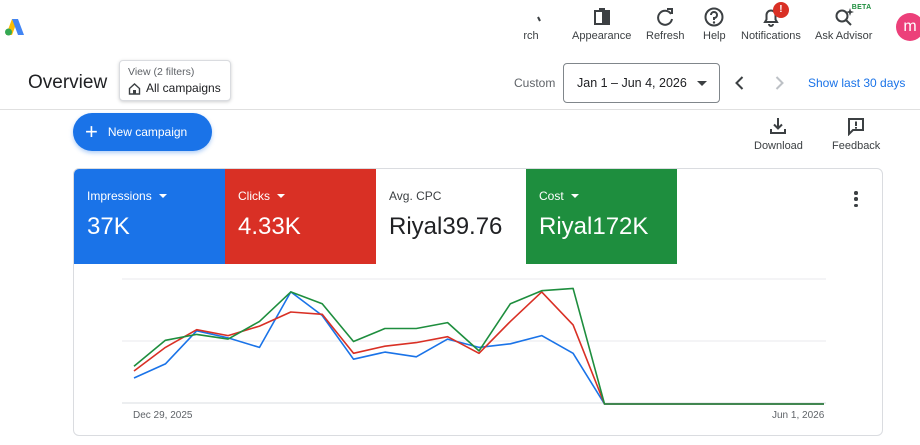 This screenshot has width=920, height=445. What do you see at coordinates (601, 16) in the screenshot?
I see `appearance-icon` at bounding box center [601, 16].